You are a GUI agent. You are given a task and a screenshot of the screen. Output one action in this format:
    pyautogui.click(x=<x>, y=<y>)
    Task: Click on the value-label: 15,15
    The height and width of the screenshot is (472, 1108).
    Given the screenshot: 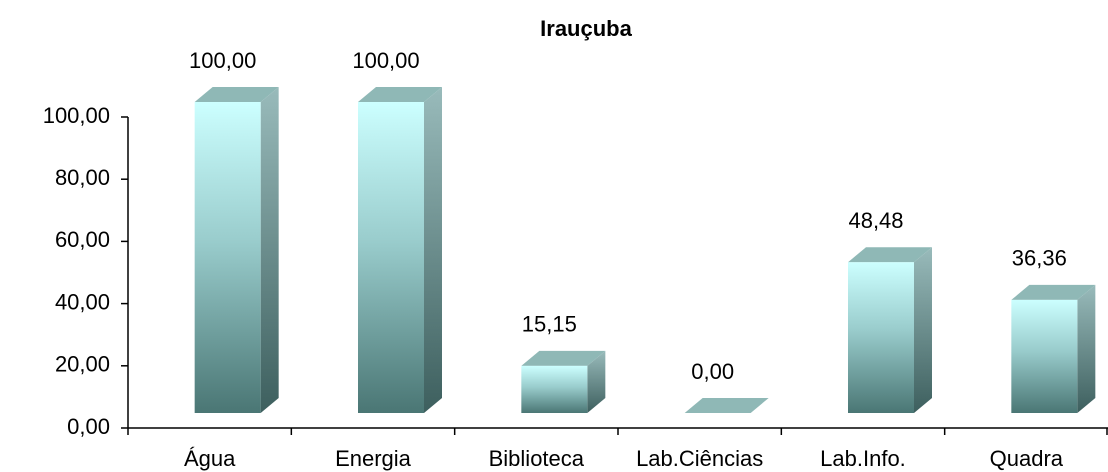 What is the action you would take?
    pyautogui.click(x=549, y=324)
    